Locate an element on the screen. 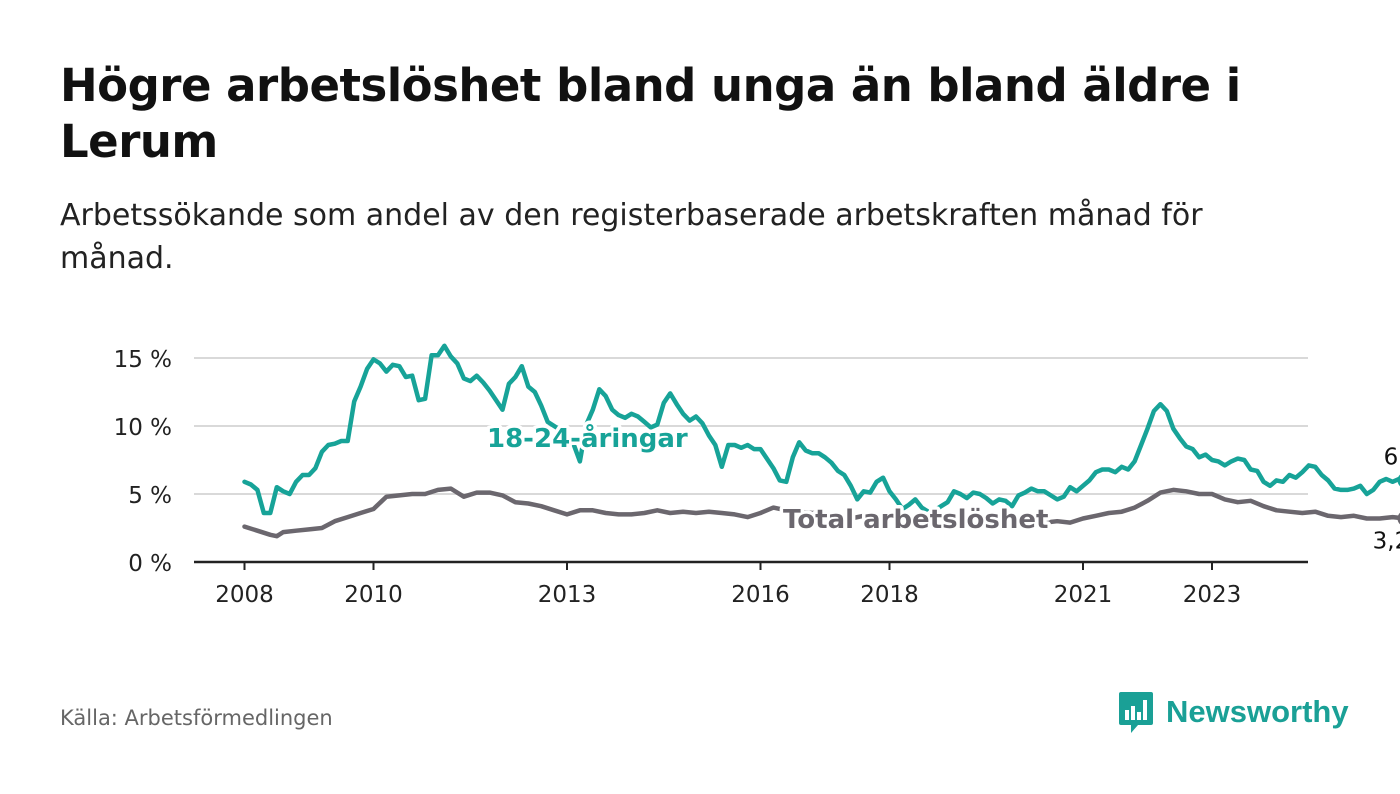 The height and width of the screenshot is (794, 1400). brand-name: Newsworthy is located at coordinates (1257, 711).